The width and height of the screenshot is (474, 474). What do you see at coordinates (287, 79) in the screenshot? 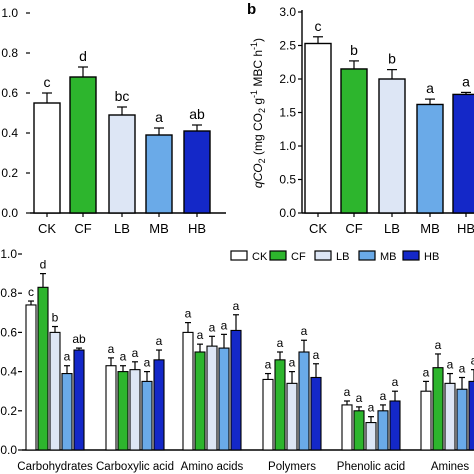
I see `panel-b-y-tick-label: 2.0` at bounding box center [287, 79].